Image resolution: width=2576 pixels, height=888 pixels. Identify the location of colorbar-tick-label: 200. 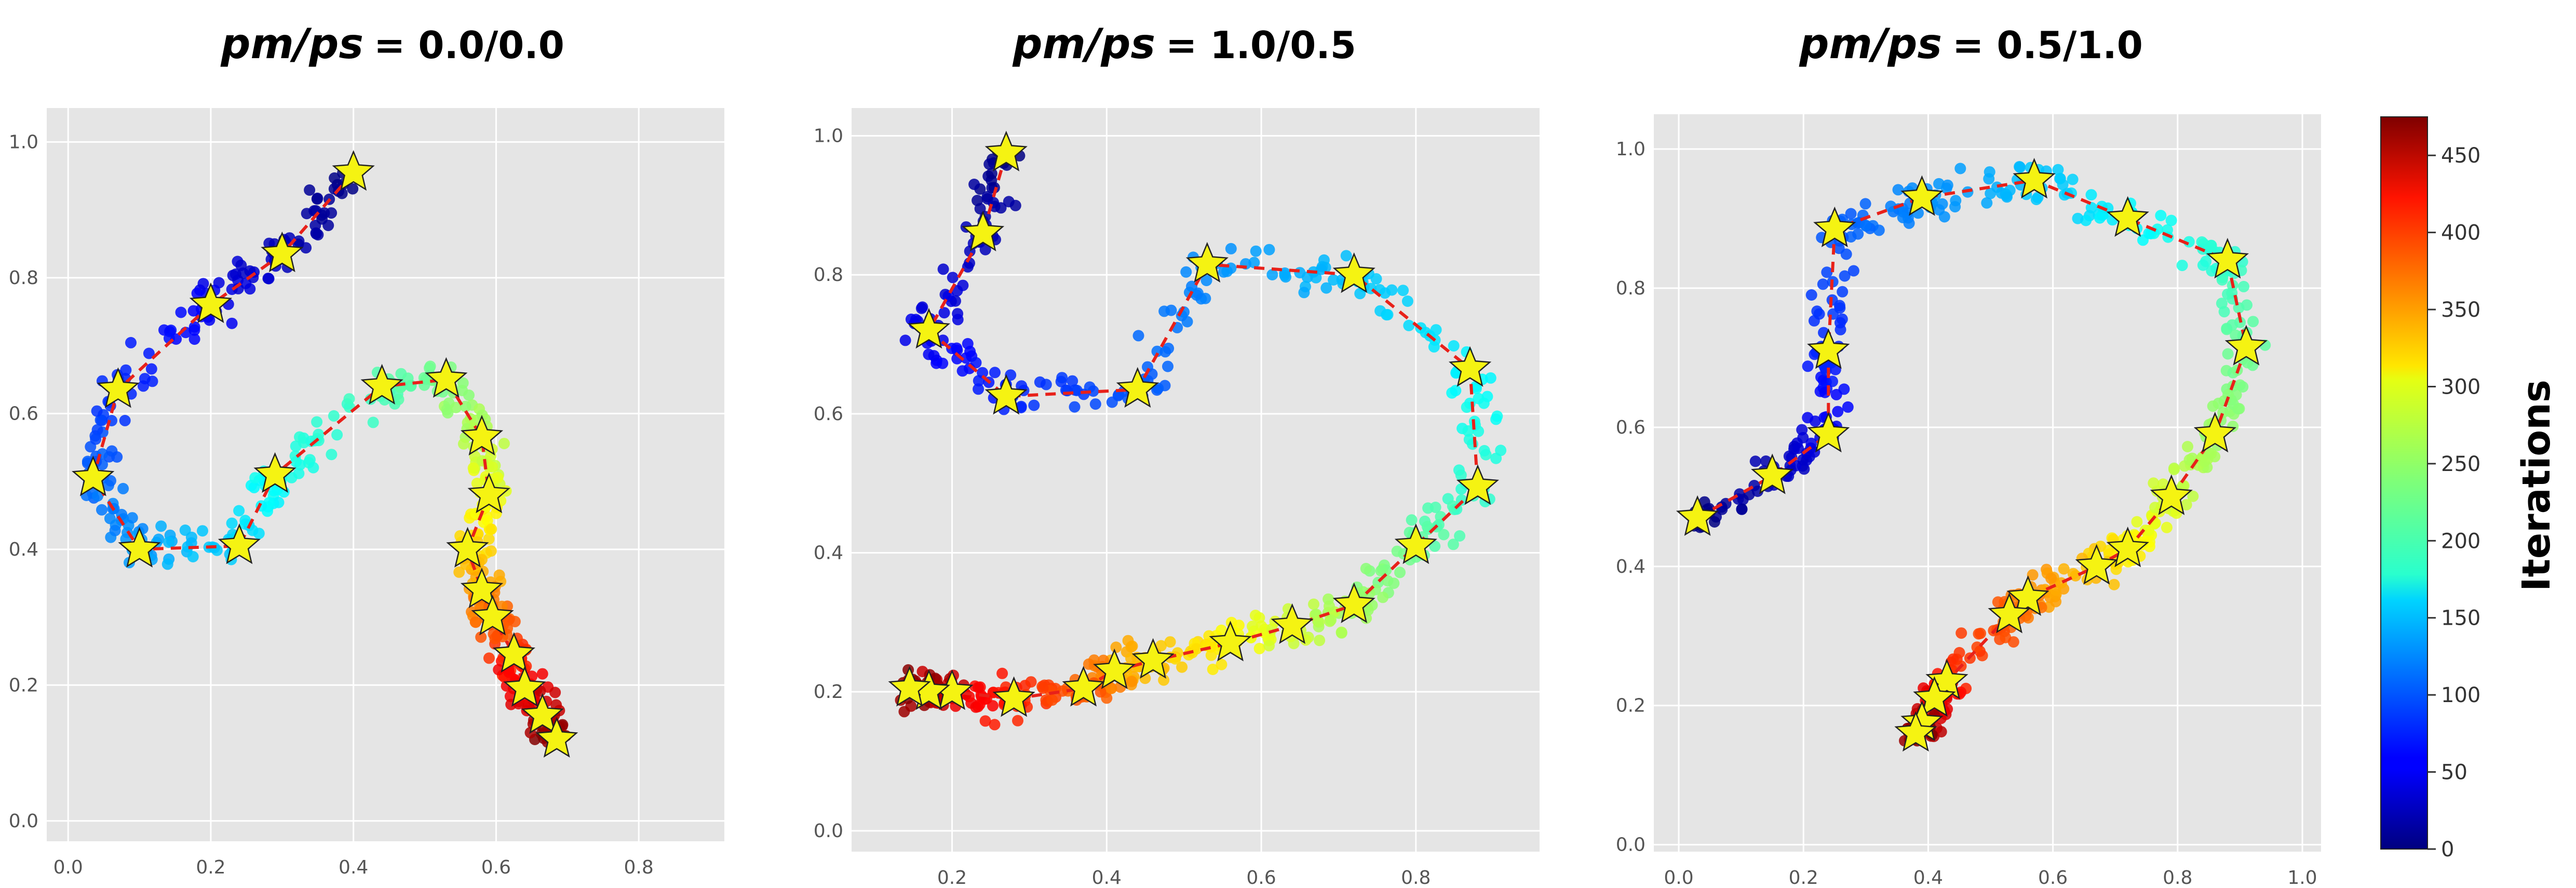
(2460, 541).